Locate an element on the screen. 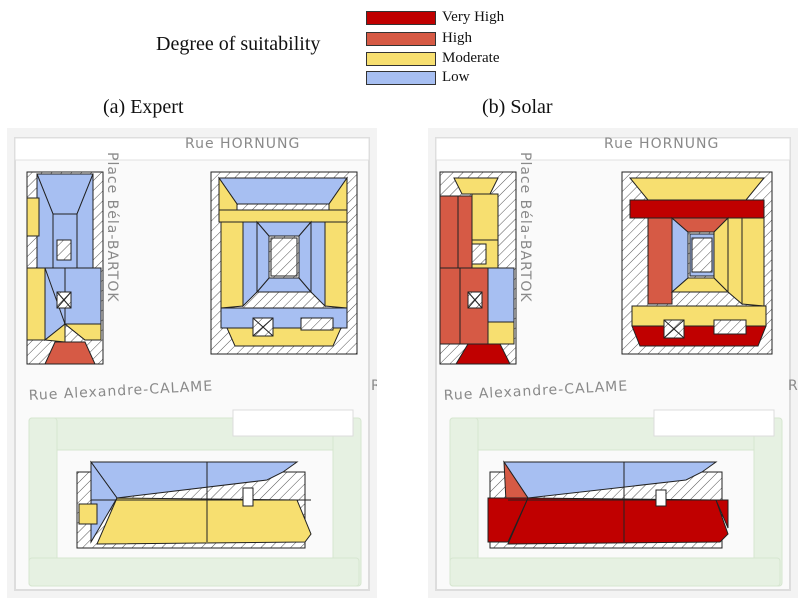 This screenshot has width=805, height=605. legend-item-moderate: Moderate is located at coordinates (466, 59).